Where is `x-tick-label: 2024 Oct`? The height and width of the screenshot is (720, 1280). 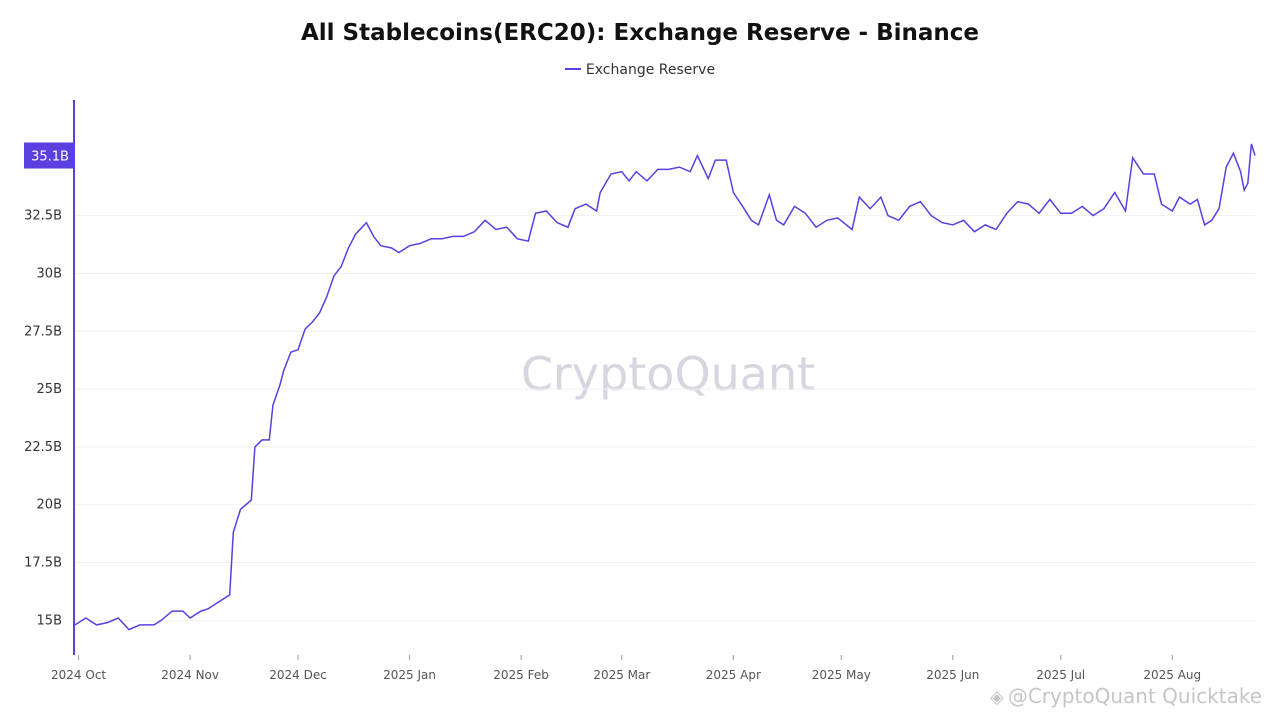 x-tick-label: 2024 Oct is located at coordinates (78, 675).